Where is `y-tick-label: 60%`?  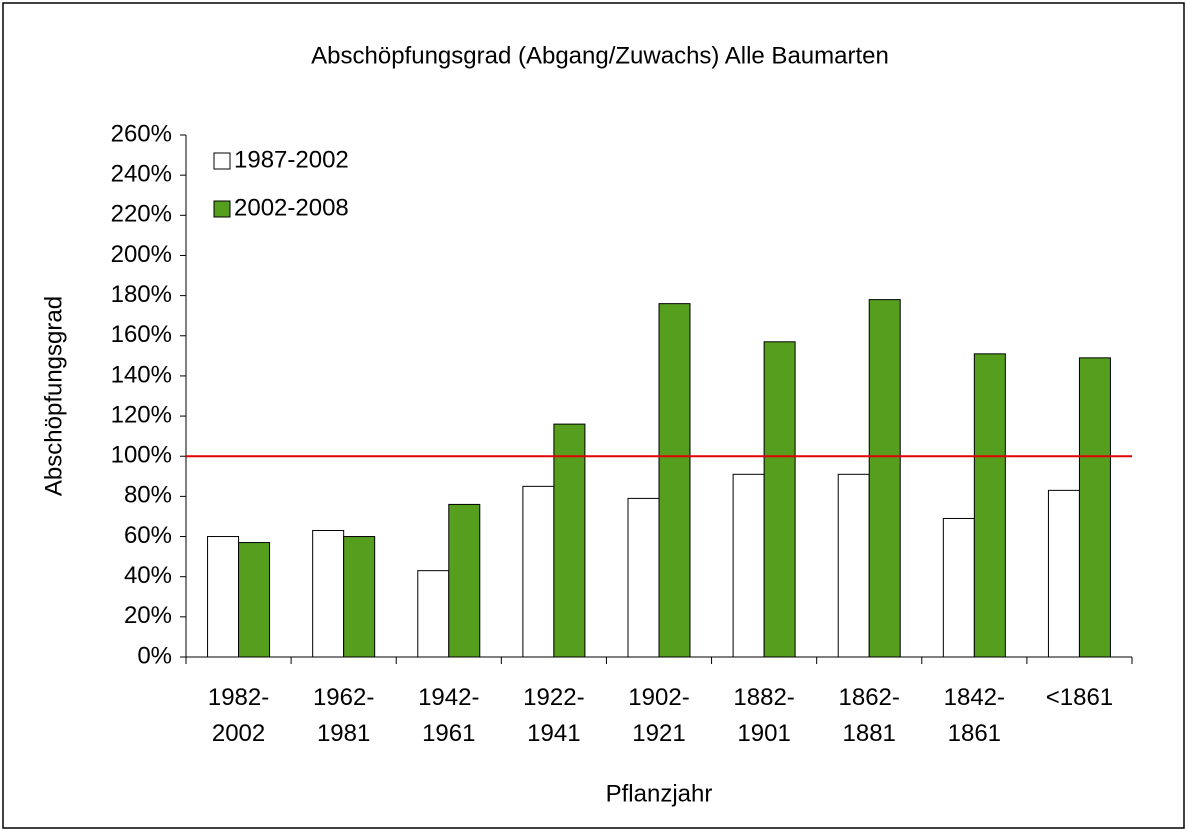
y-tick-label: 60% is located at coordinates (148, 535).